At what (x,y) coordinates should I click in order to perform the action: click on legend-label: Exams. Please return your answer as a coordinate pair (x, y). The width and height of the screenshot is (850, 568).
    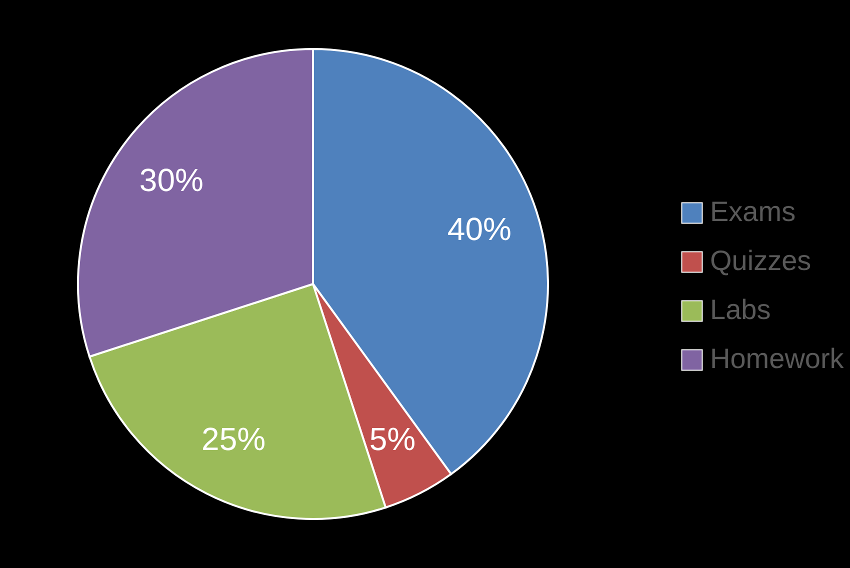
    Looking at the image, I should click on (753, 211).